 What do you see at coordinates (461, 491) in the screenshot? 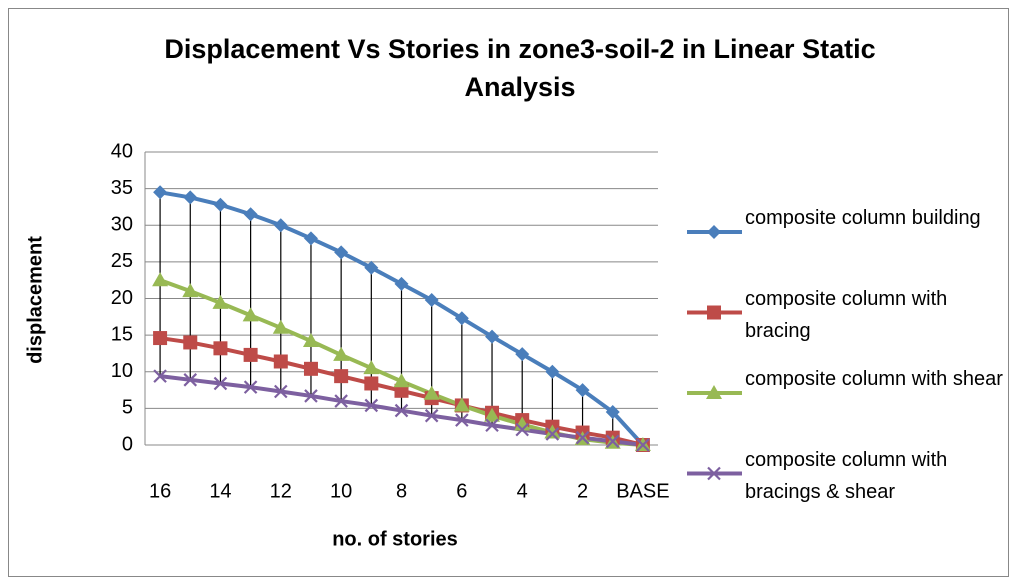
I see `x-tick-label: 6` at bounding box center [461, 491].